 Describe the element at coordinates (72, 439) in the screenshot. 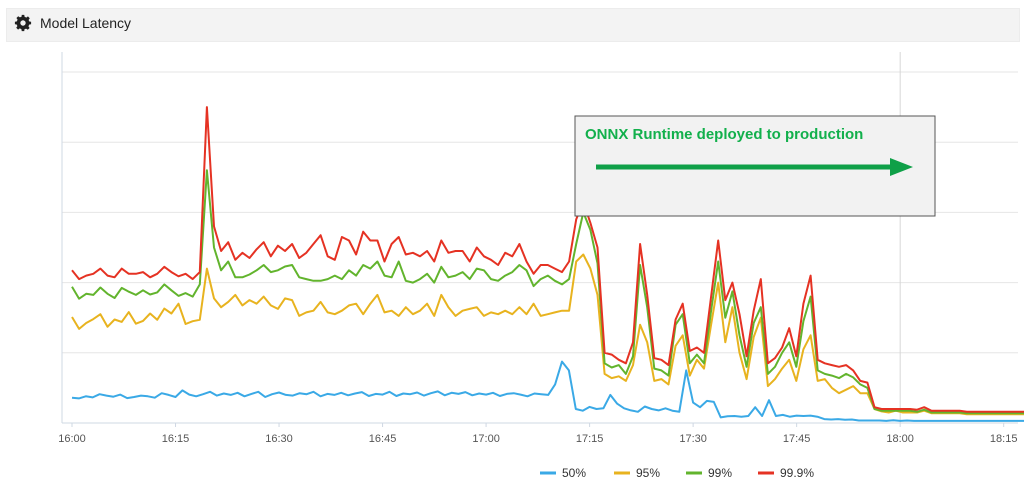

I see `x-tick-label: 16:00` at that location.